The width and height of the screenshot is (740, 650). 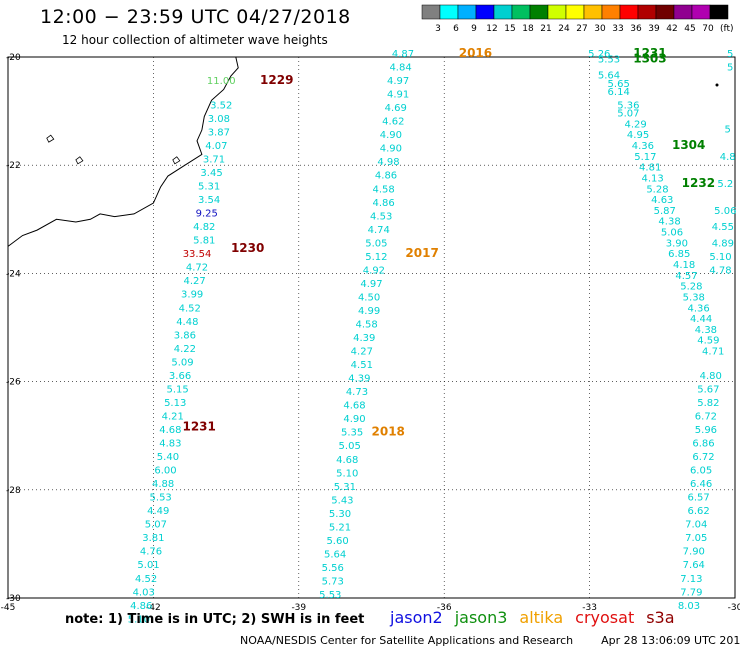 What do you see at coordinates (371, 284) in the screenshot?
I see `wave-height-value: 4.97` at bounding box center [371, 284].